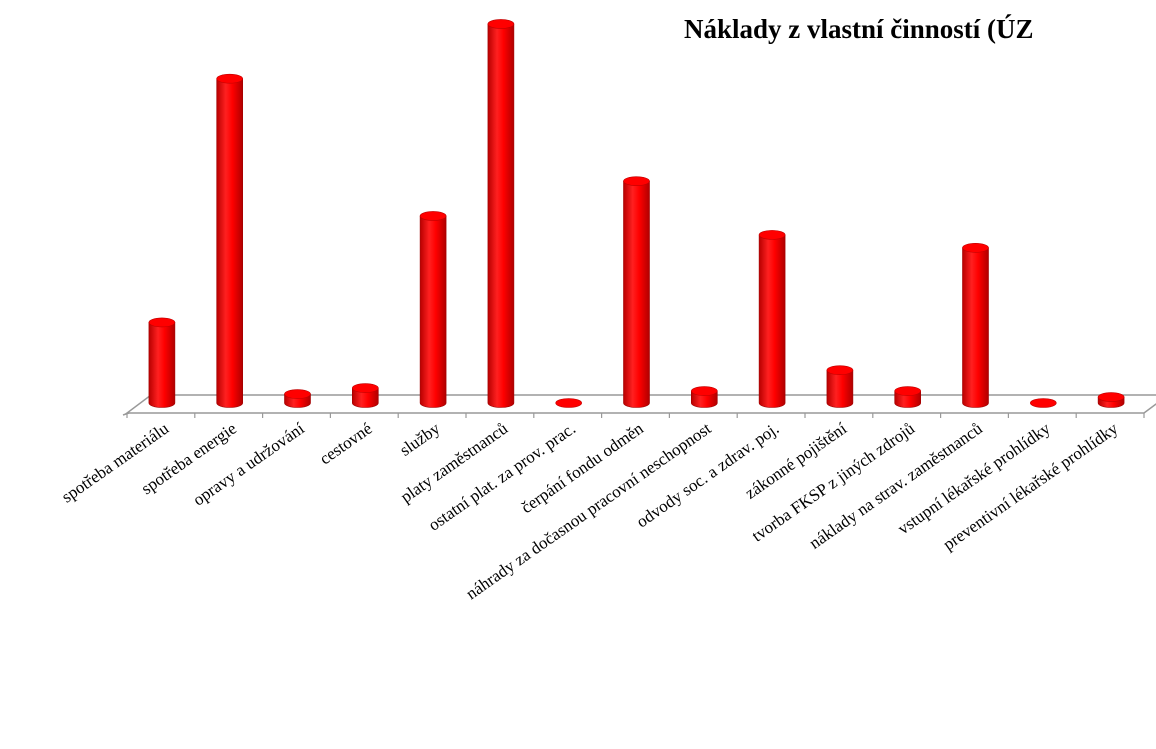  What do you see at coordinates (635, 415) in the screenshot?
I see `x-ticks-group` at bounding box center [635, 415].